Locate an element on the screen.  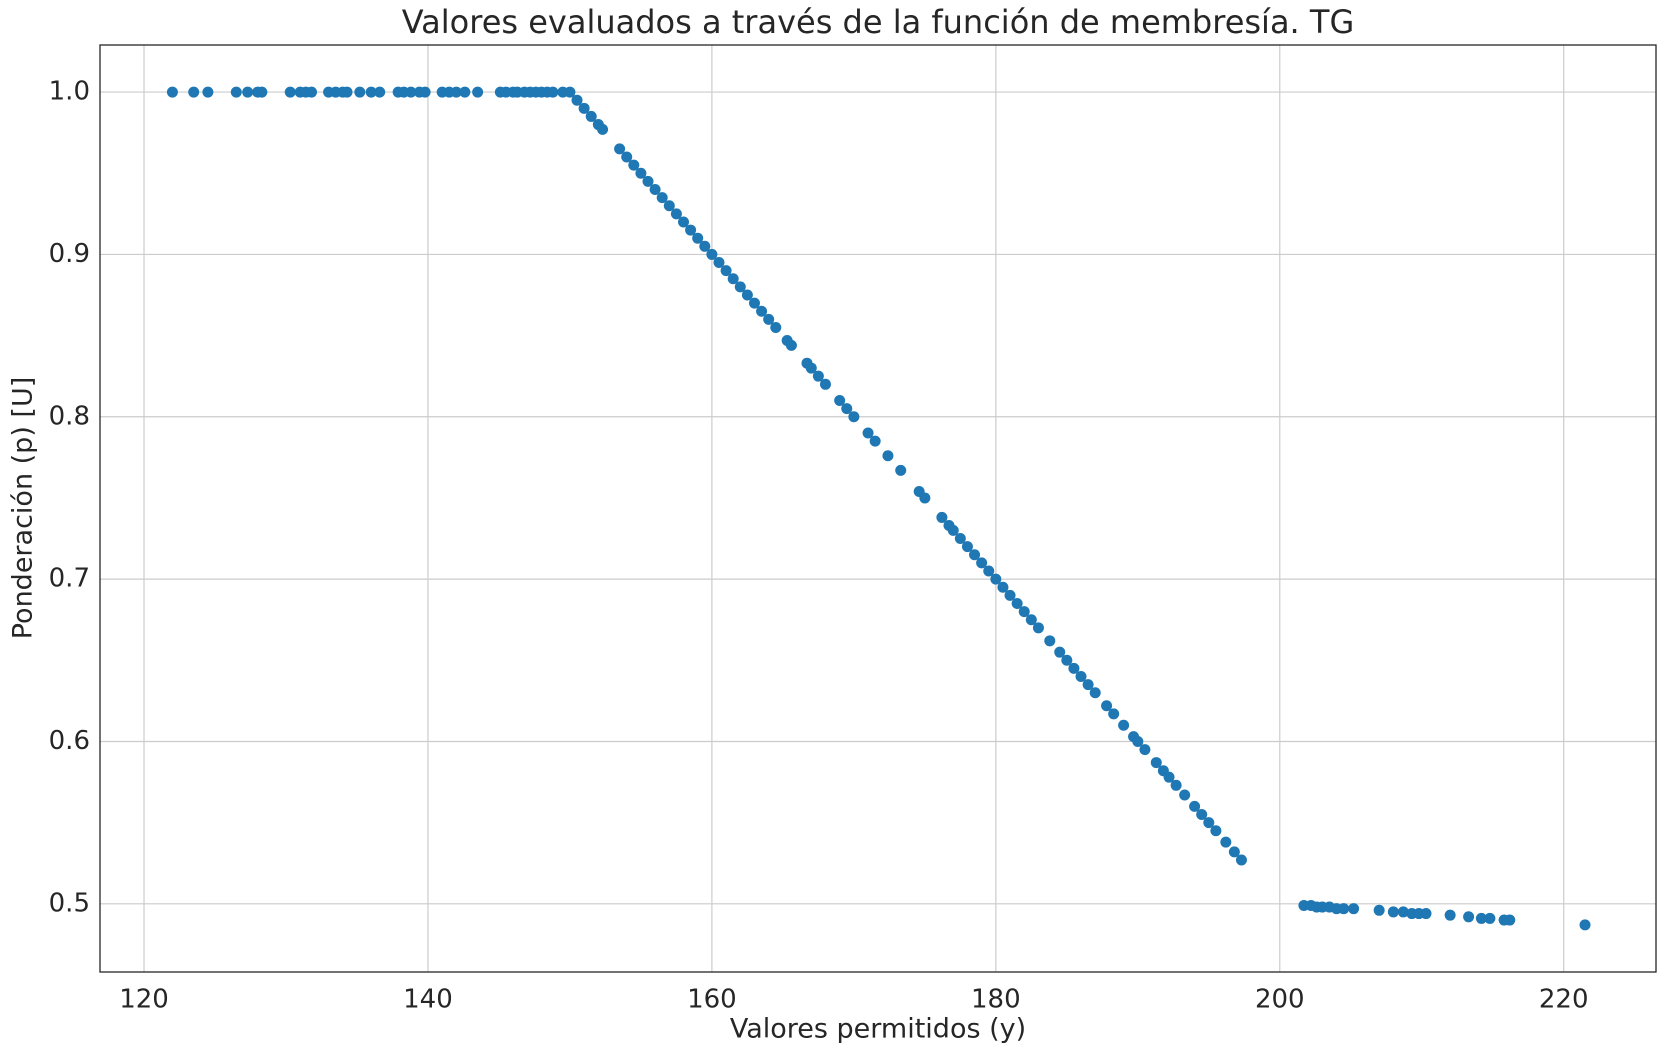
x-tick-label: 180 is located at coordinates (996, 1000).